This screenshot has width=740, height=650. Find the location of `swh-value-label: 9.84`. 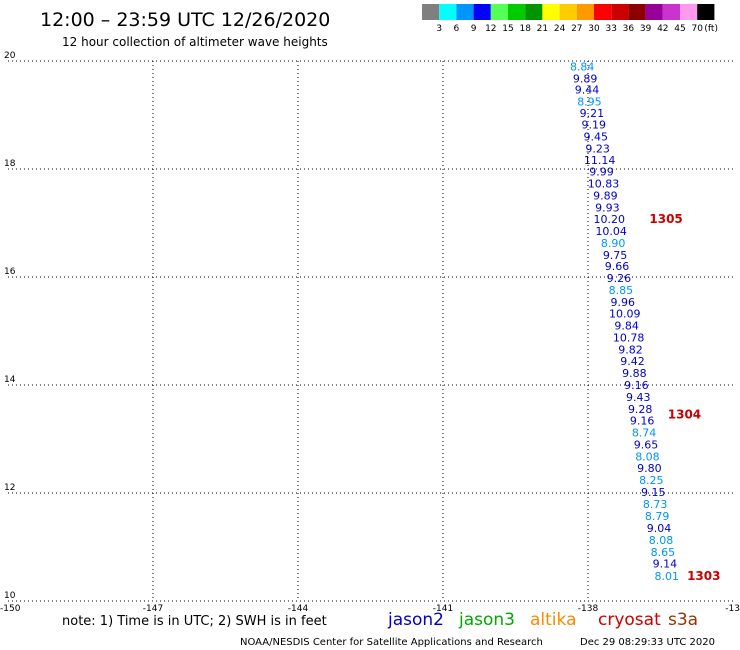

swh-value-label: 9.84 is located at coordinates (626, 326).